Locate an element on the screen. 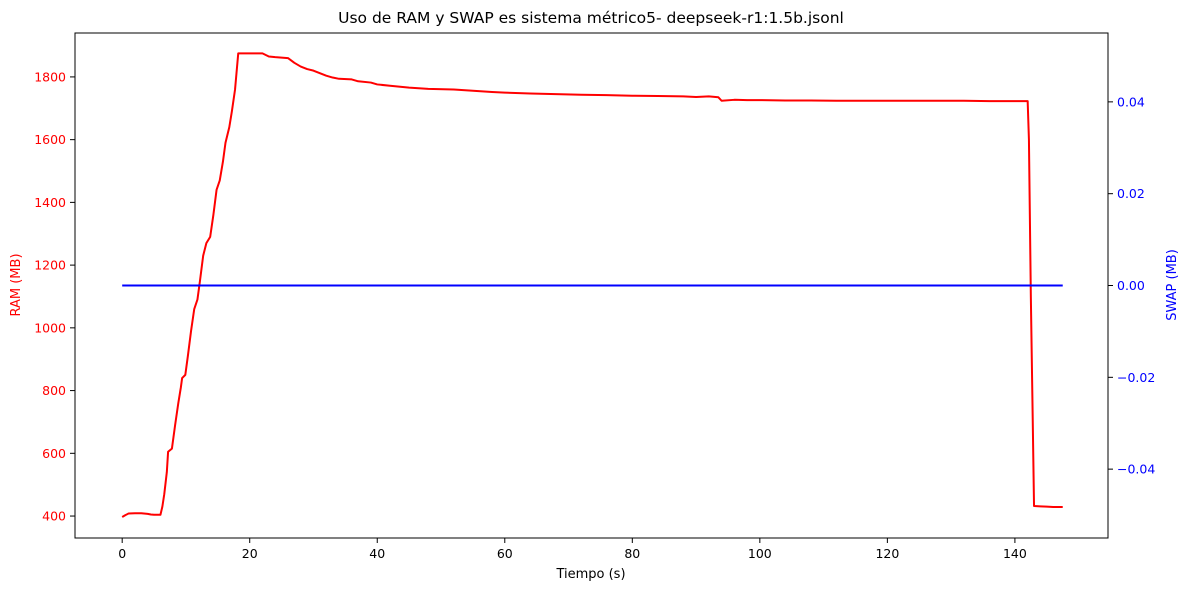  y-right-tick-label: 0.02 is located at coordinates (1131, 193).